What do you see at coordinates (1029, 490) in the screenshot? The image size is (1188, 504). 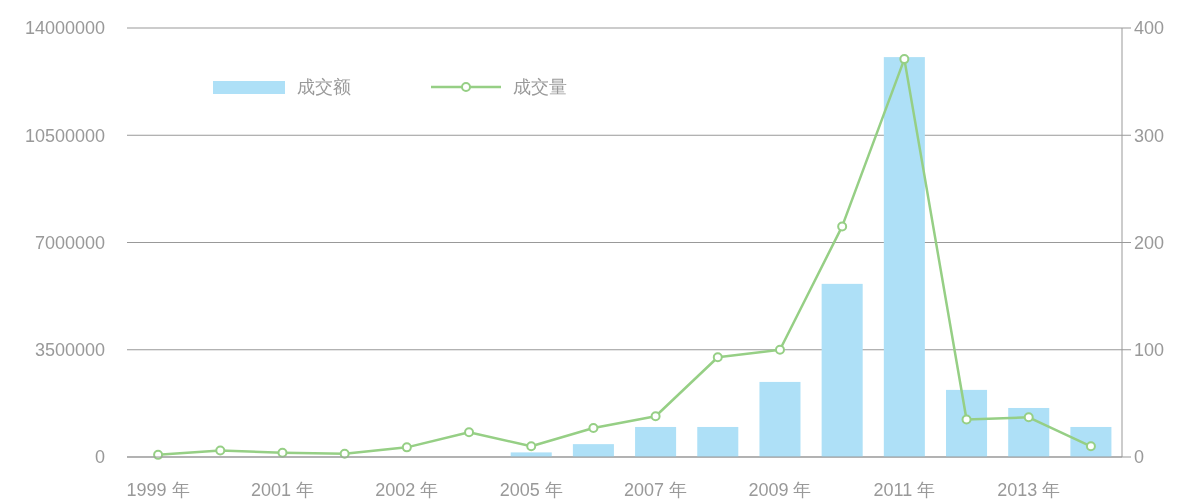 I see `x-tick-label: 2013 年` at bounding box center [1029, 490].